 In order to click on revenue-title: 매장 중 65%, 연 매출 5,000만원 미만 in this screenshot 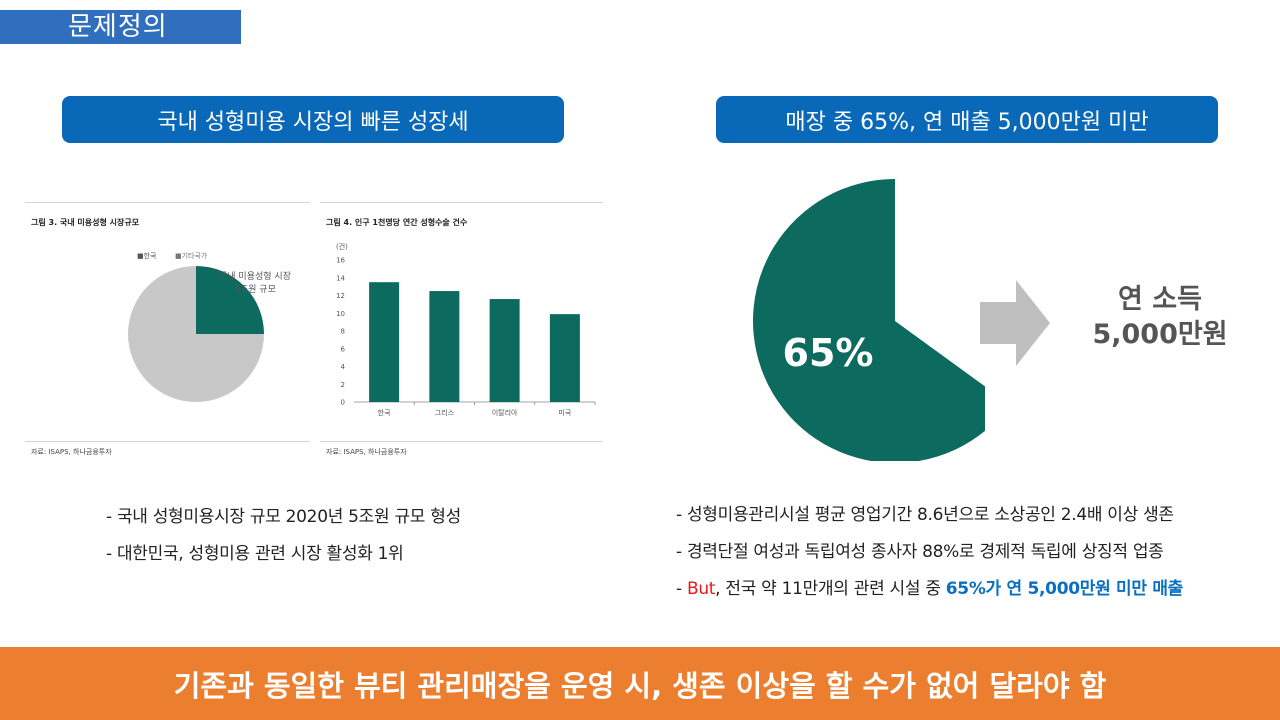, I will do `click(967, 119)`.